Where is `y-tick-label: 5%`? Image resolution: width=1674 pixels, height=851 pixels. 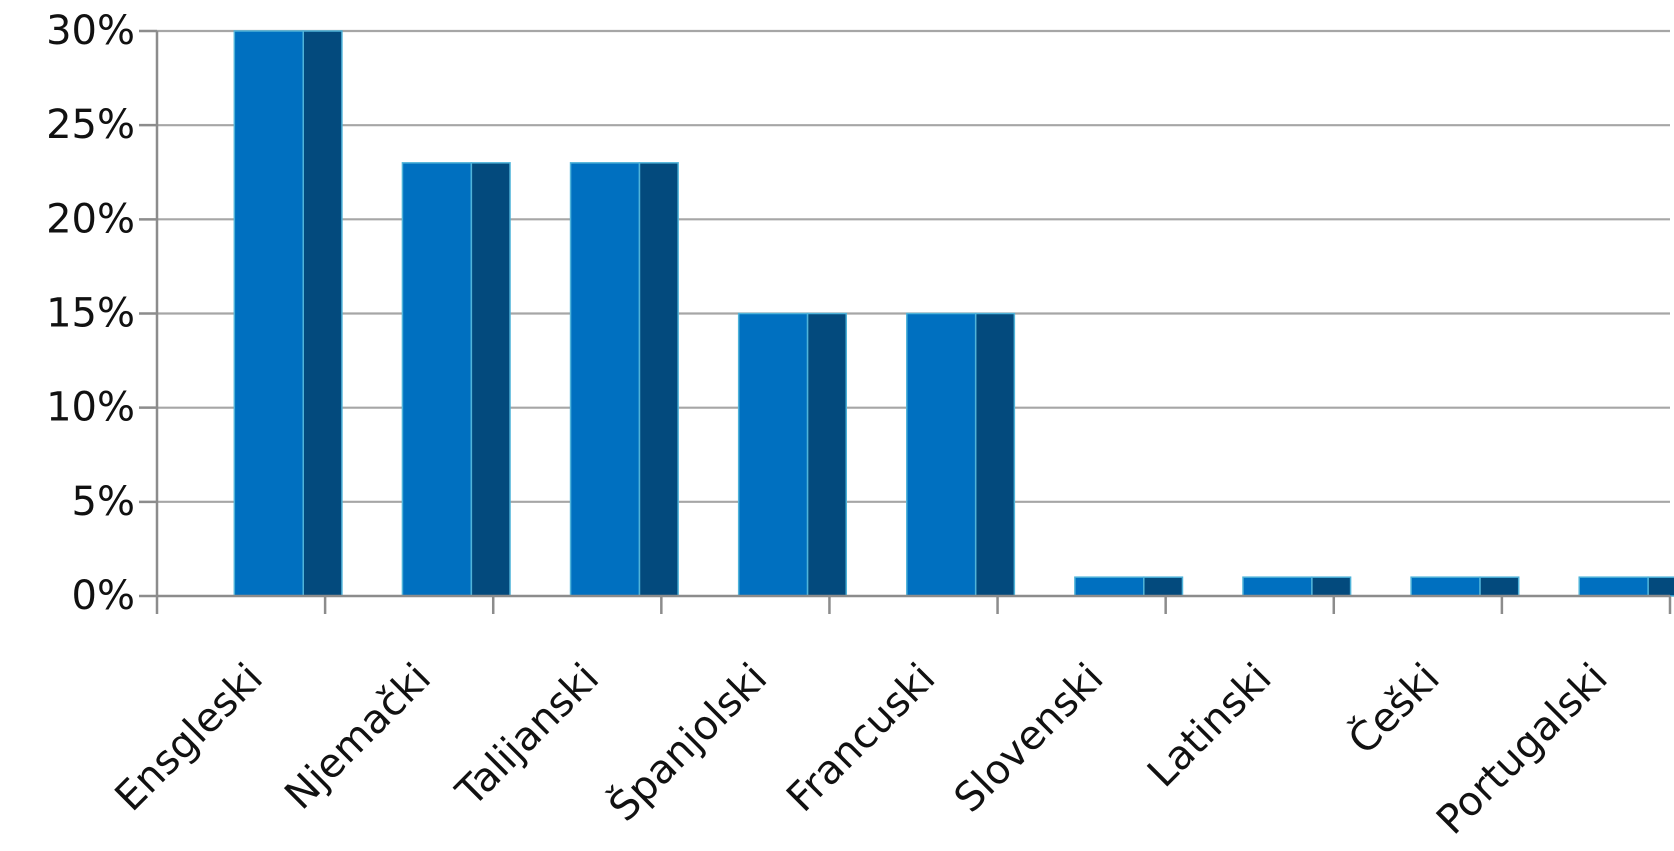
y-tick-label: 5% is located at coordinates (103, 502).